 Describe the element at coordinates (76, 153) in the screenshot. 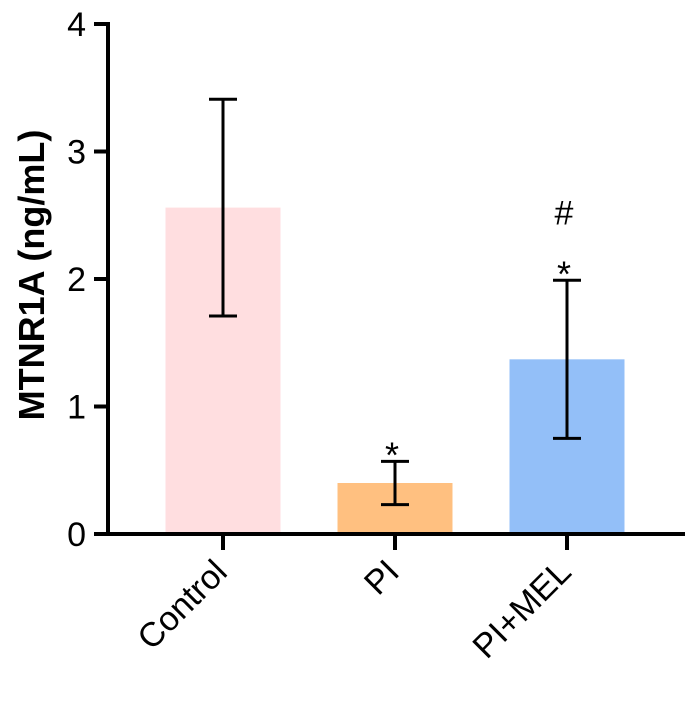

I see `y-tick-label: 3` at that location.